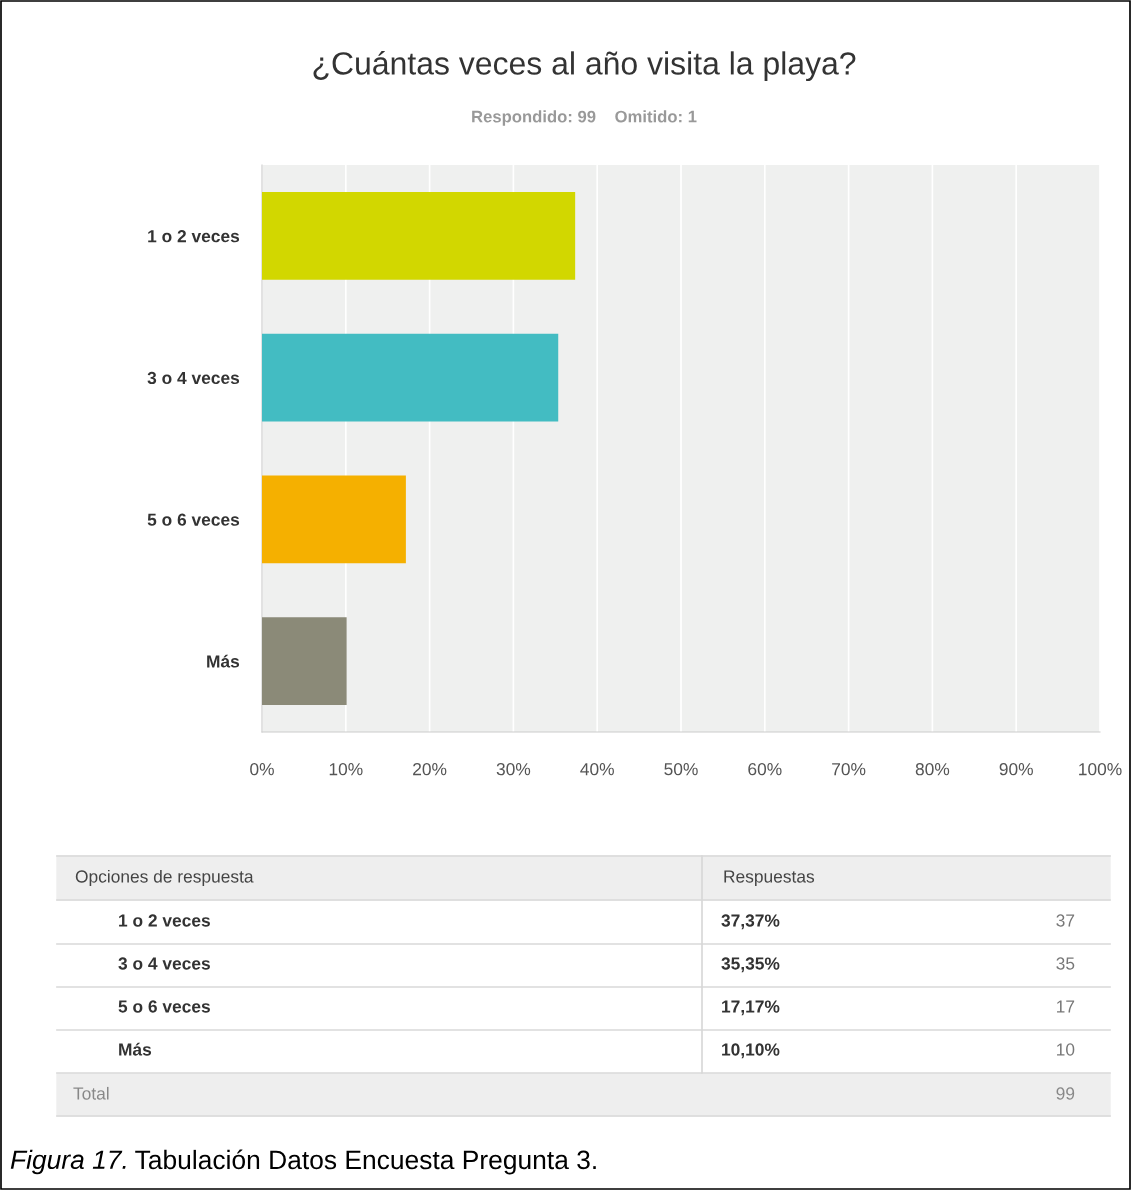  What do you see at coordinates (597, 769) in the screenshot?
I see `x-tick-label: 40%` at bounding box center [597, 769].